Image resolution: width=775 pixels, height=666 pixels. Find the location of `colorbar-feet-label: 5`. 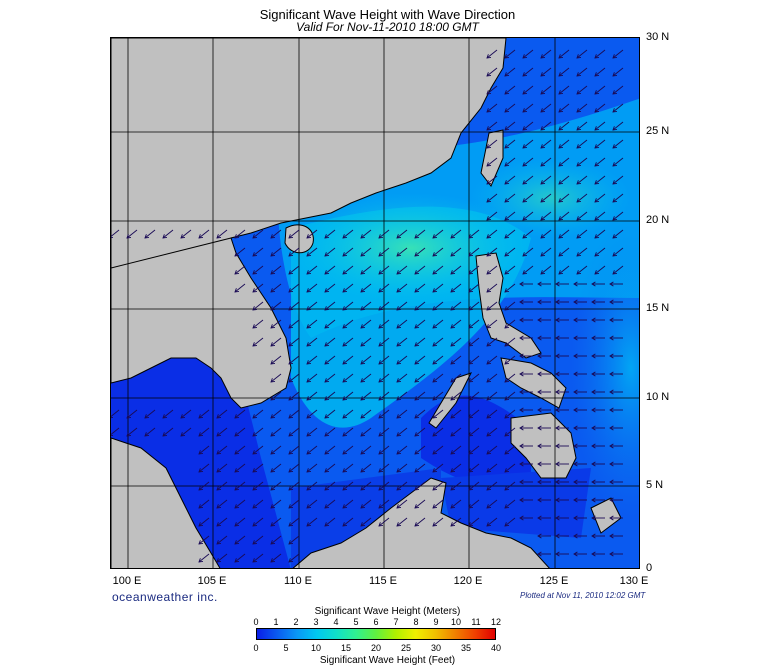

colorbar-feet-label: 5 is located at coordinates (286, 648).